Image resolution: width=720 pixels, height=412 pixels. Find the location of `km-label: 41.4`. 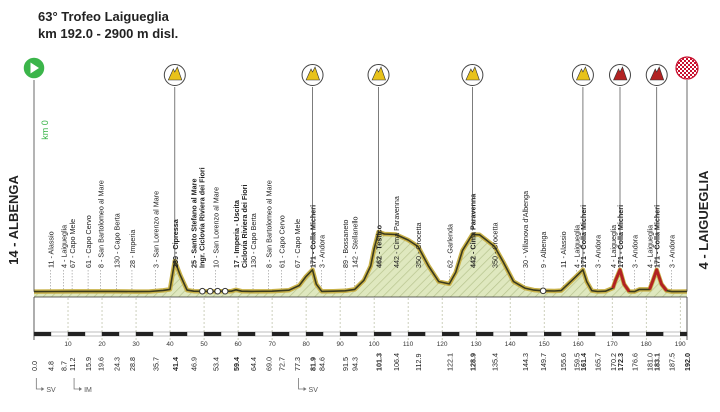

km-label: 41.4 is located at coordinates (175, 364).